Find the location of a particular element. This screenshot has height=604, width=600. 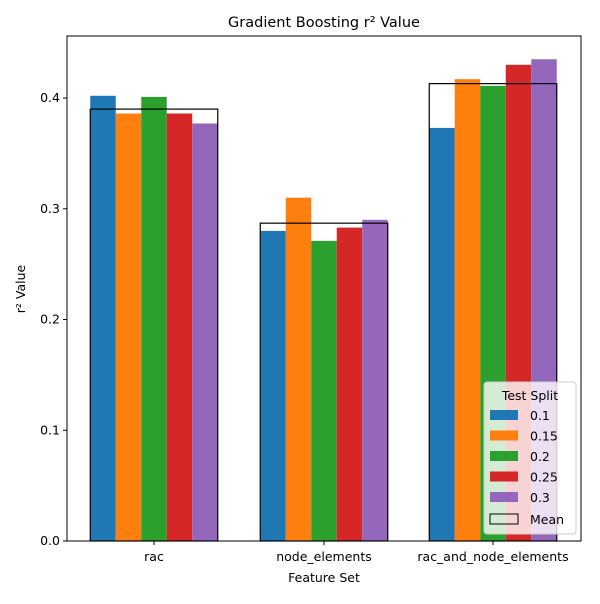

legend-label-0.2: 0.2 is located at coordinates (540, 456).